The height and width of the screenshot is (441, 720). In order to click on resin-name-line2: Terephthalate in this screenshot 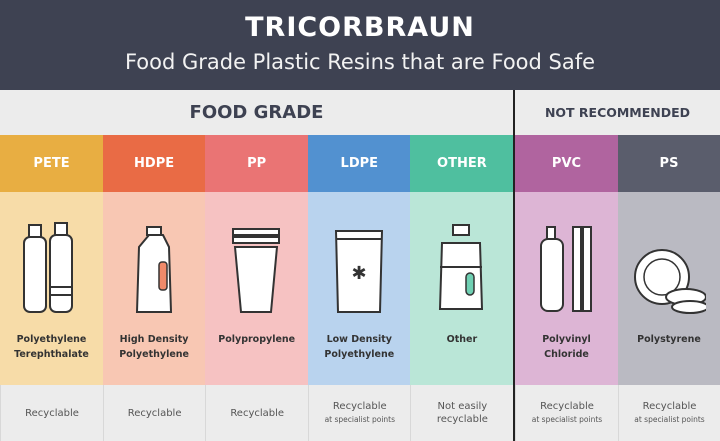, I will do `click(51, 354)`.